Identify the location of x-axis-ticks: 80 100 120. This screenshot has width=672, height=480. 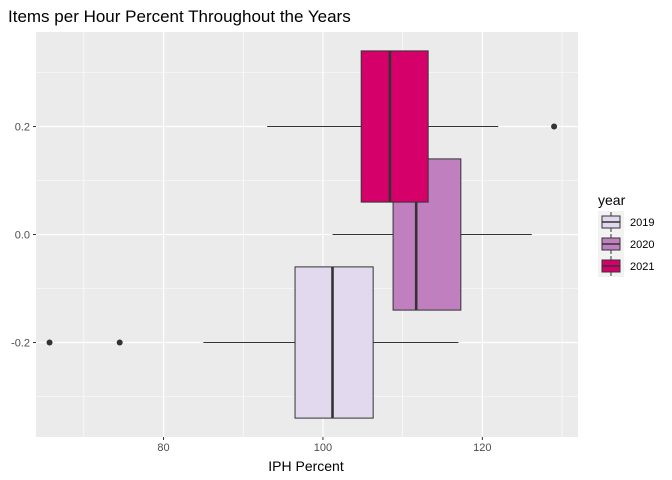
(324, 445).